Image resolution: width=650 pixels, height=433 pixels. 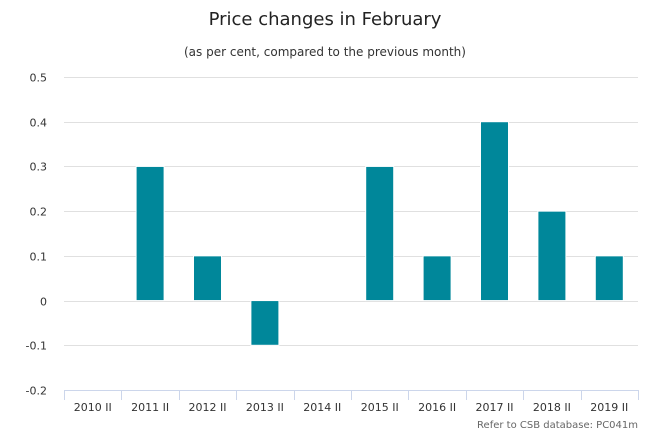 What do you see at coordinates (494, 211) in the screenshot?
I see `bar-2017-ii` at bounding box center [494, 211].